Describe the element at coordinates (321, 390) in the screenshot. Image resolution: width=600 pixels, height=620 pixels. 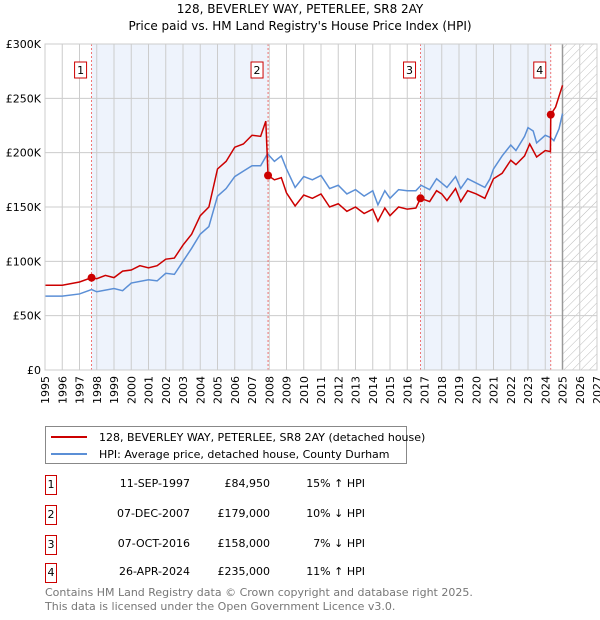
I see `x-tick-label: 2011` at that location.